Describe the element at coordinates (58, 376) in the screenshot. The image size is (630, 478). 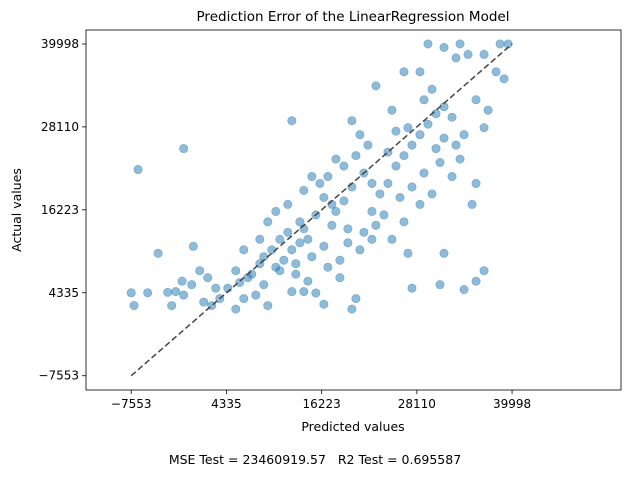
I see `y-tick-label: −7553` at that location.